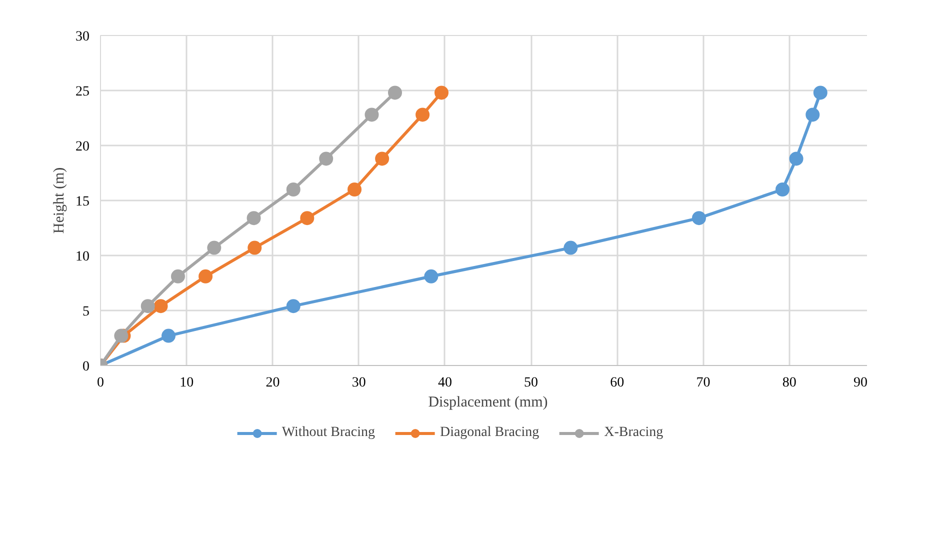 The image size is (928, 534). Describe the element at coordinates (83, 147) in the screenshot. I see `y-tick-label: 20` at that location.